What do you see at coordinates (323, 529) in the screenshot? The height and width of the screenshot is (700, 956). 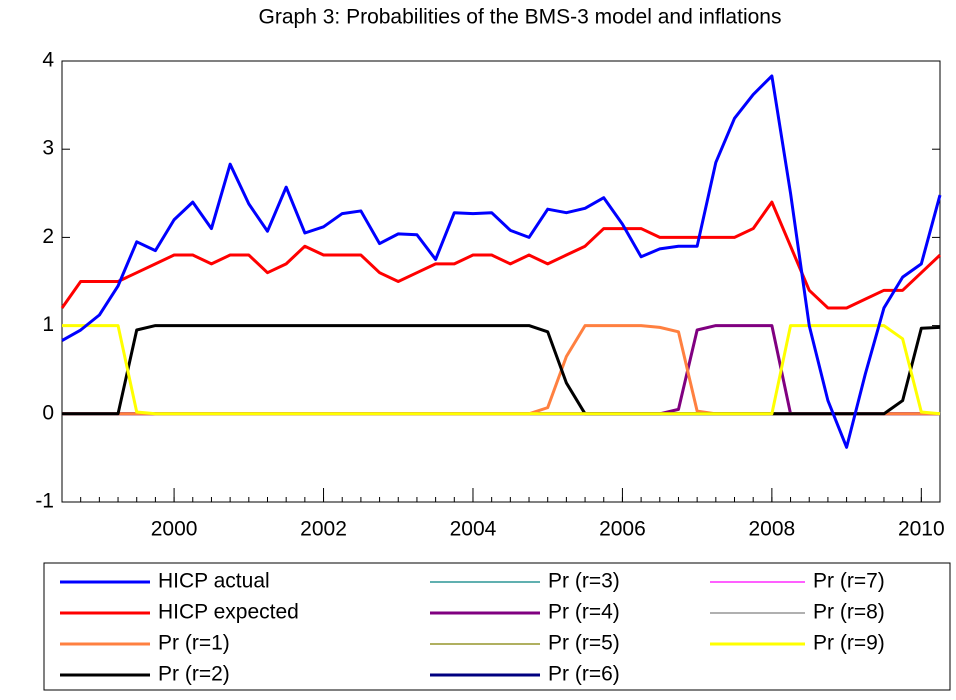 I see `x-tick-label: 2002` at bounding box center [323, 529].